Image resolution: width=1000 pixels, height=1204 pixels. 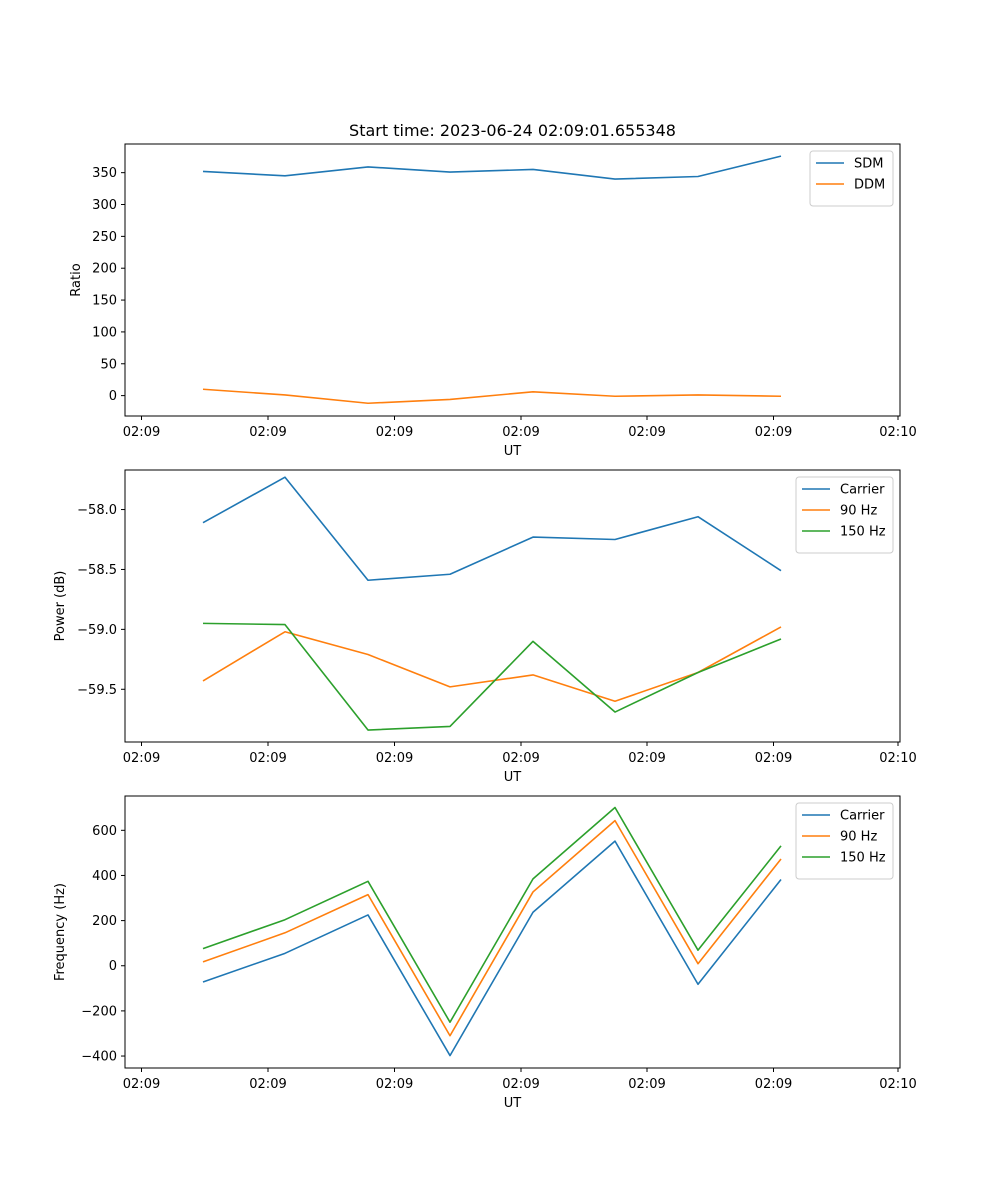 I want to click on y-axis-label: Power (dB), so click(x=60, y=606).